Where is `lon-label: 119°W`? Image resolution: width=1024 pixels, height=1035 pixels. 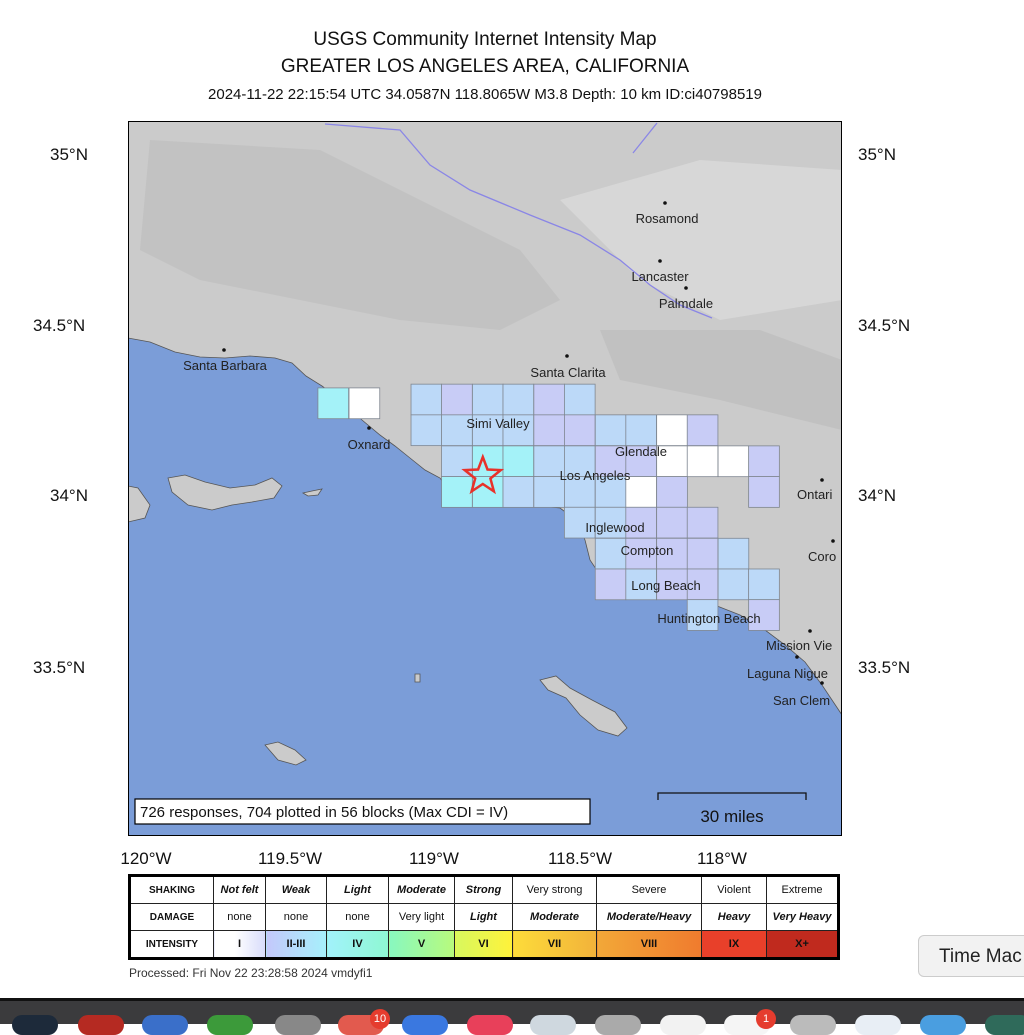 lon-label: 119°W is located at coordinates (434, 858).